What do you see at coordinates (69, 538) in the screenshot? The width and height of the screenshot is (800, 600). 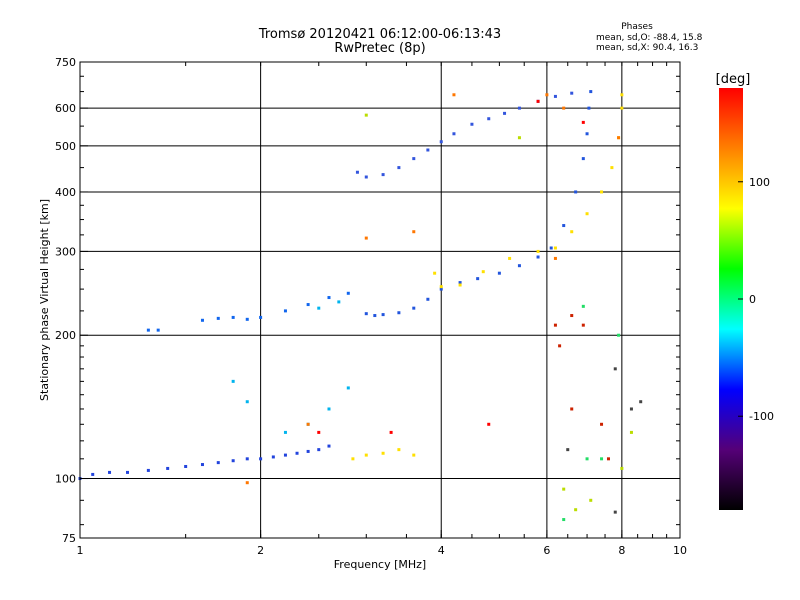 I see `y-tick-label: 75` at bounding box center [69, 538].